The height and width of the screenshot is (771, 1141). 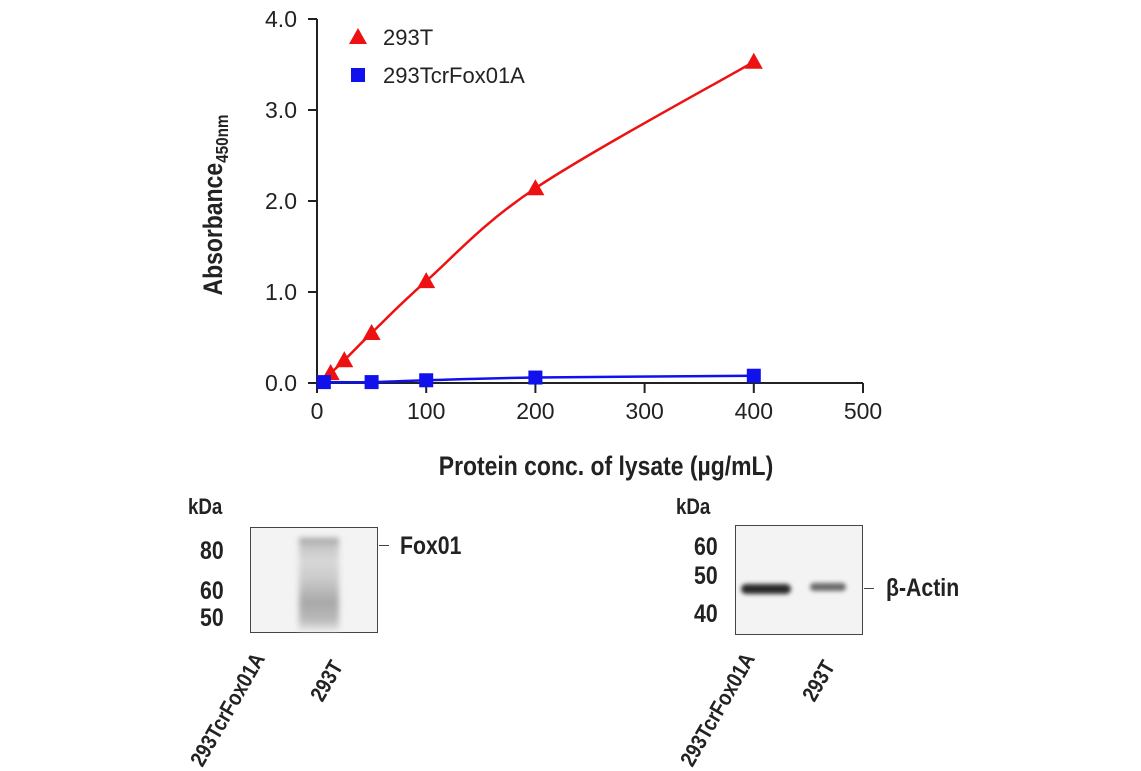 What do you see at coordinates (863, 411) in the screenshot?
I see `x-tick-label: 500` at bounding box center [863, 411].